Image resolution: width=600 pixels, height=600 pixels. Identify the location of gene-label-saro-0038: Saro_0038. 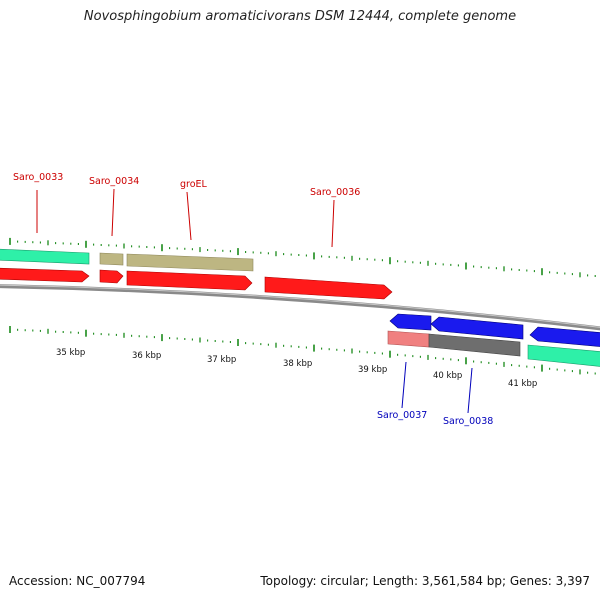
(468, 421).